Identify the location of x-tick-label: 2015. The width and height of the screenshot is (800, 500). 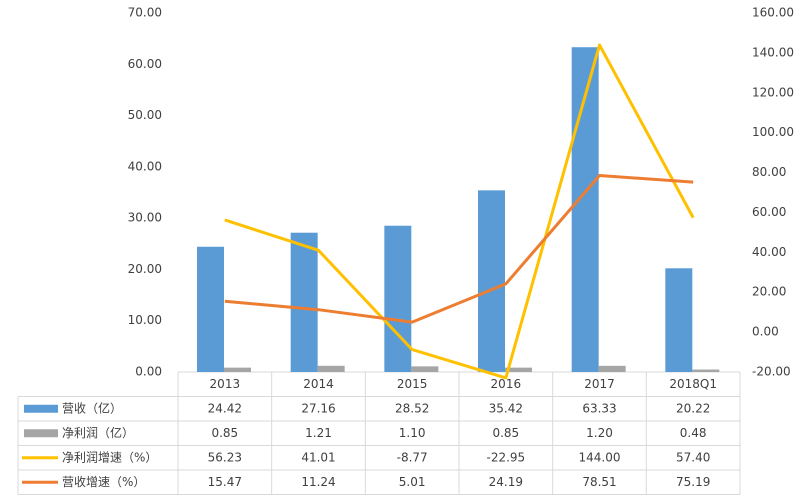
(412, 384).